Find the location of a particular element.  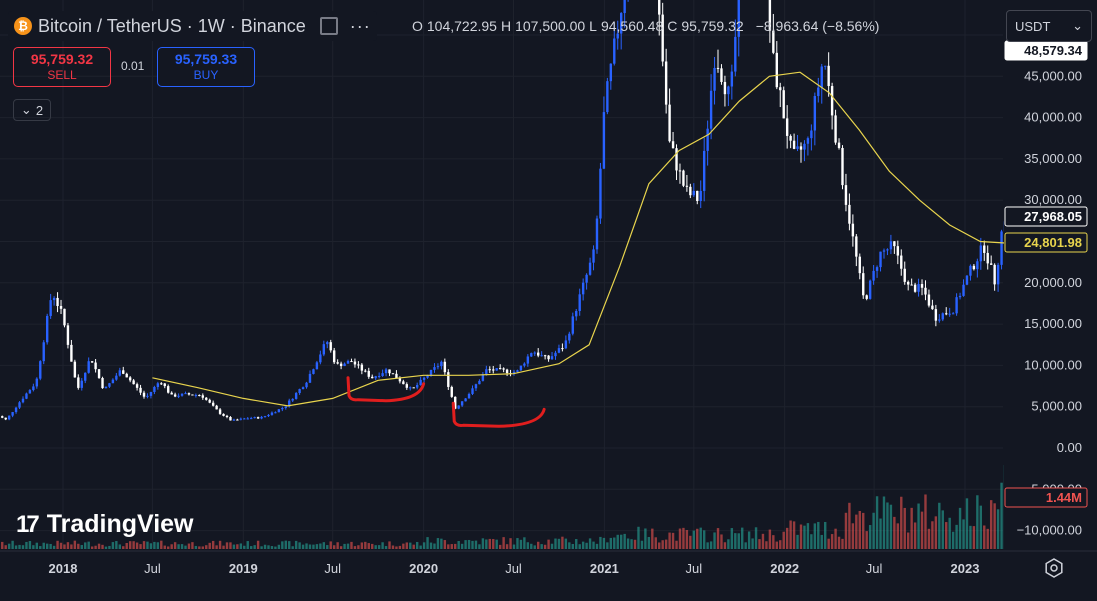

more-icon: ··· is located at coordinates (360, 25).